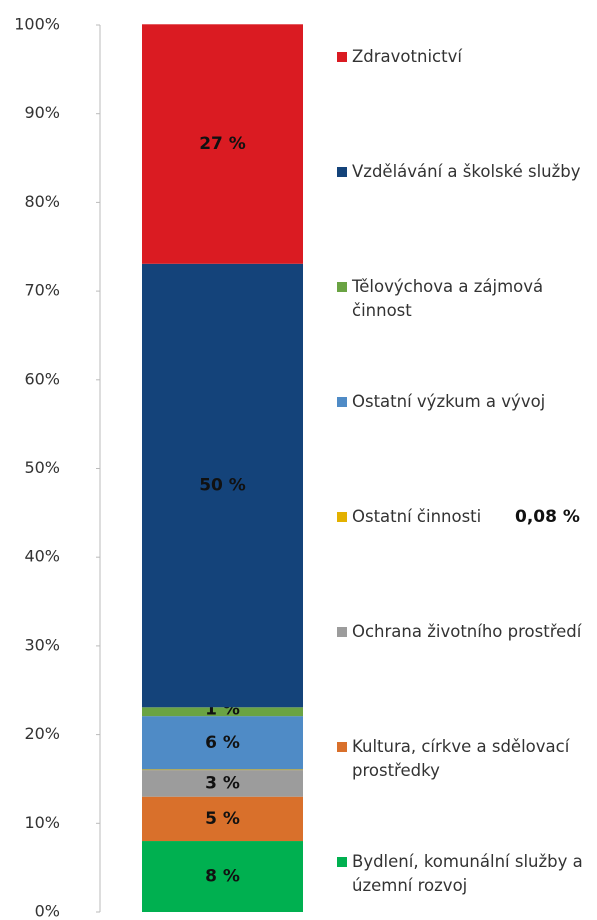 The image size is (597, 920). I want to click on data-label: 3 %, so click(222, 783).